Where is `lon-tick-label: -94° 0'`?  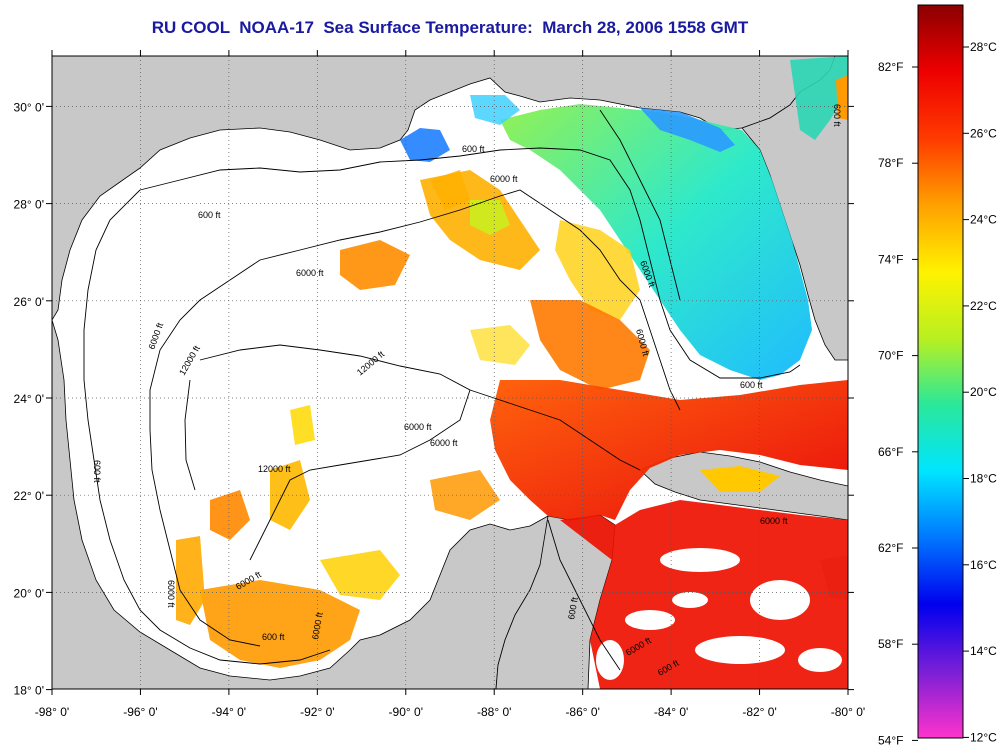
lon-tick-label: -94° 0' is located at coordinates (229, 712).